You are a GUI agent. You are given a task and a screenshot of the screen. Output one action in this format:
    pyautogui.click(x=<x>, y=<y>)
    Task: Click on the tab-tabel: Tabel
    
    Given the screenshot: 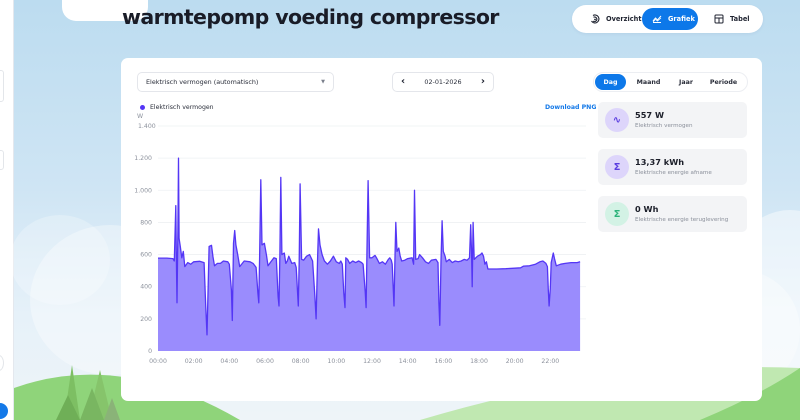 What is the action you would take?
    pyautogui.click(x=728, y=19)
    